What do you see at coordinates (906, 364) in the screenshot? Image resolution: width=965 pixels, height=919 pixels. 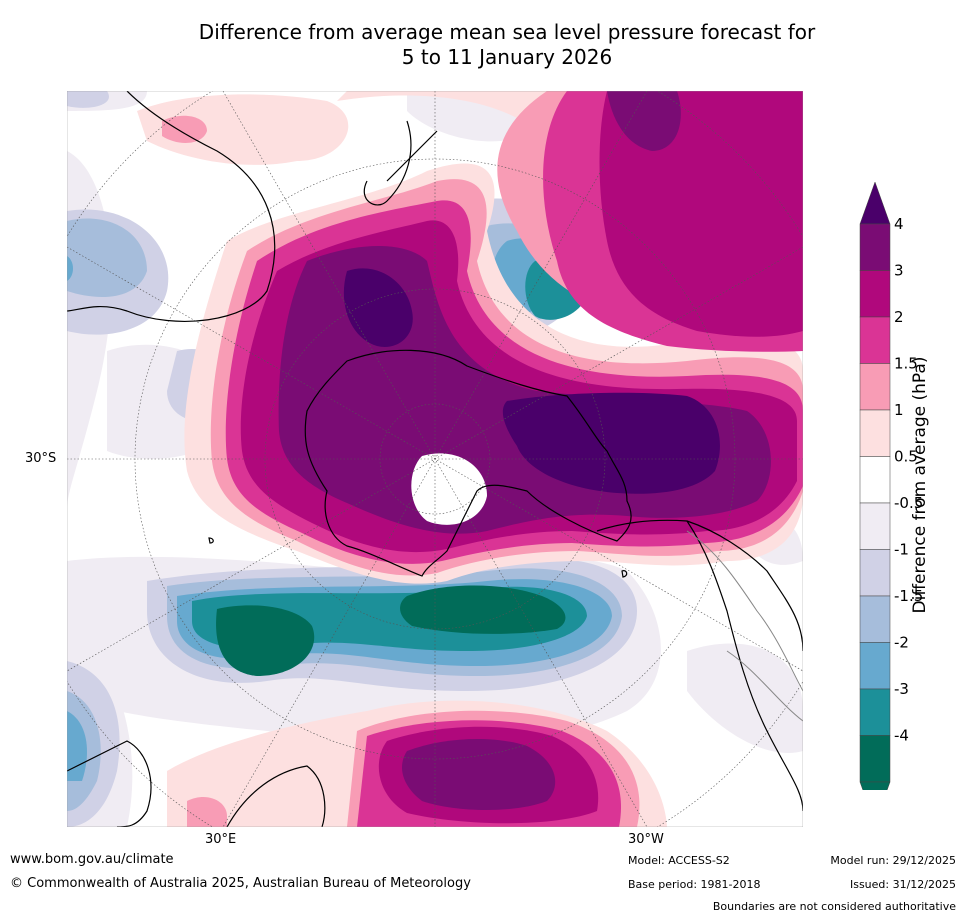 I see `colorbar-tick-label: 1.5` at bounding box center [906, 364].